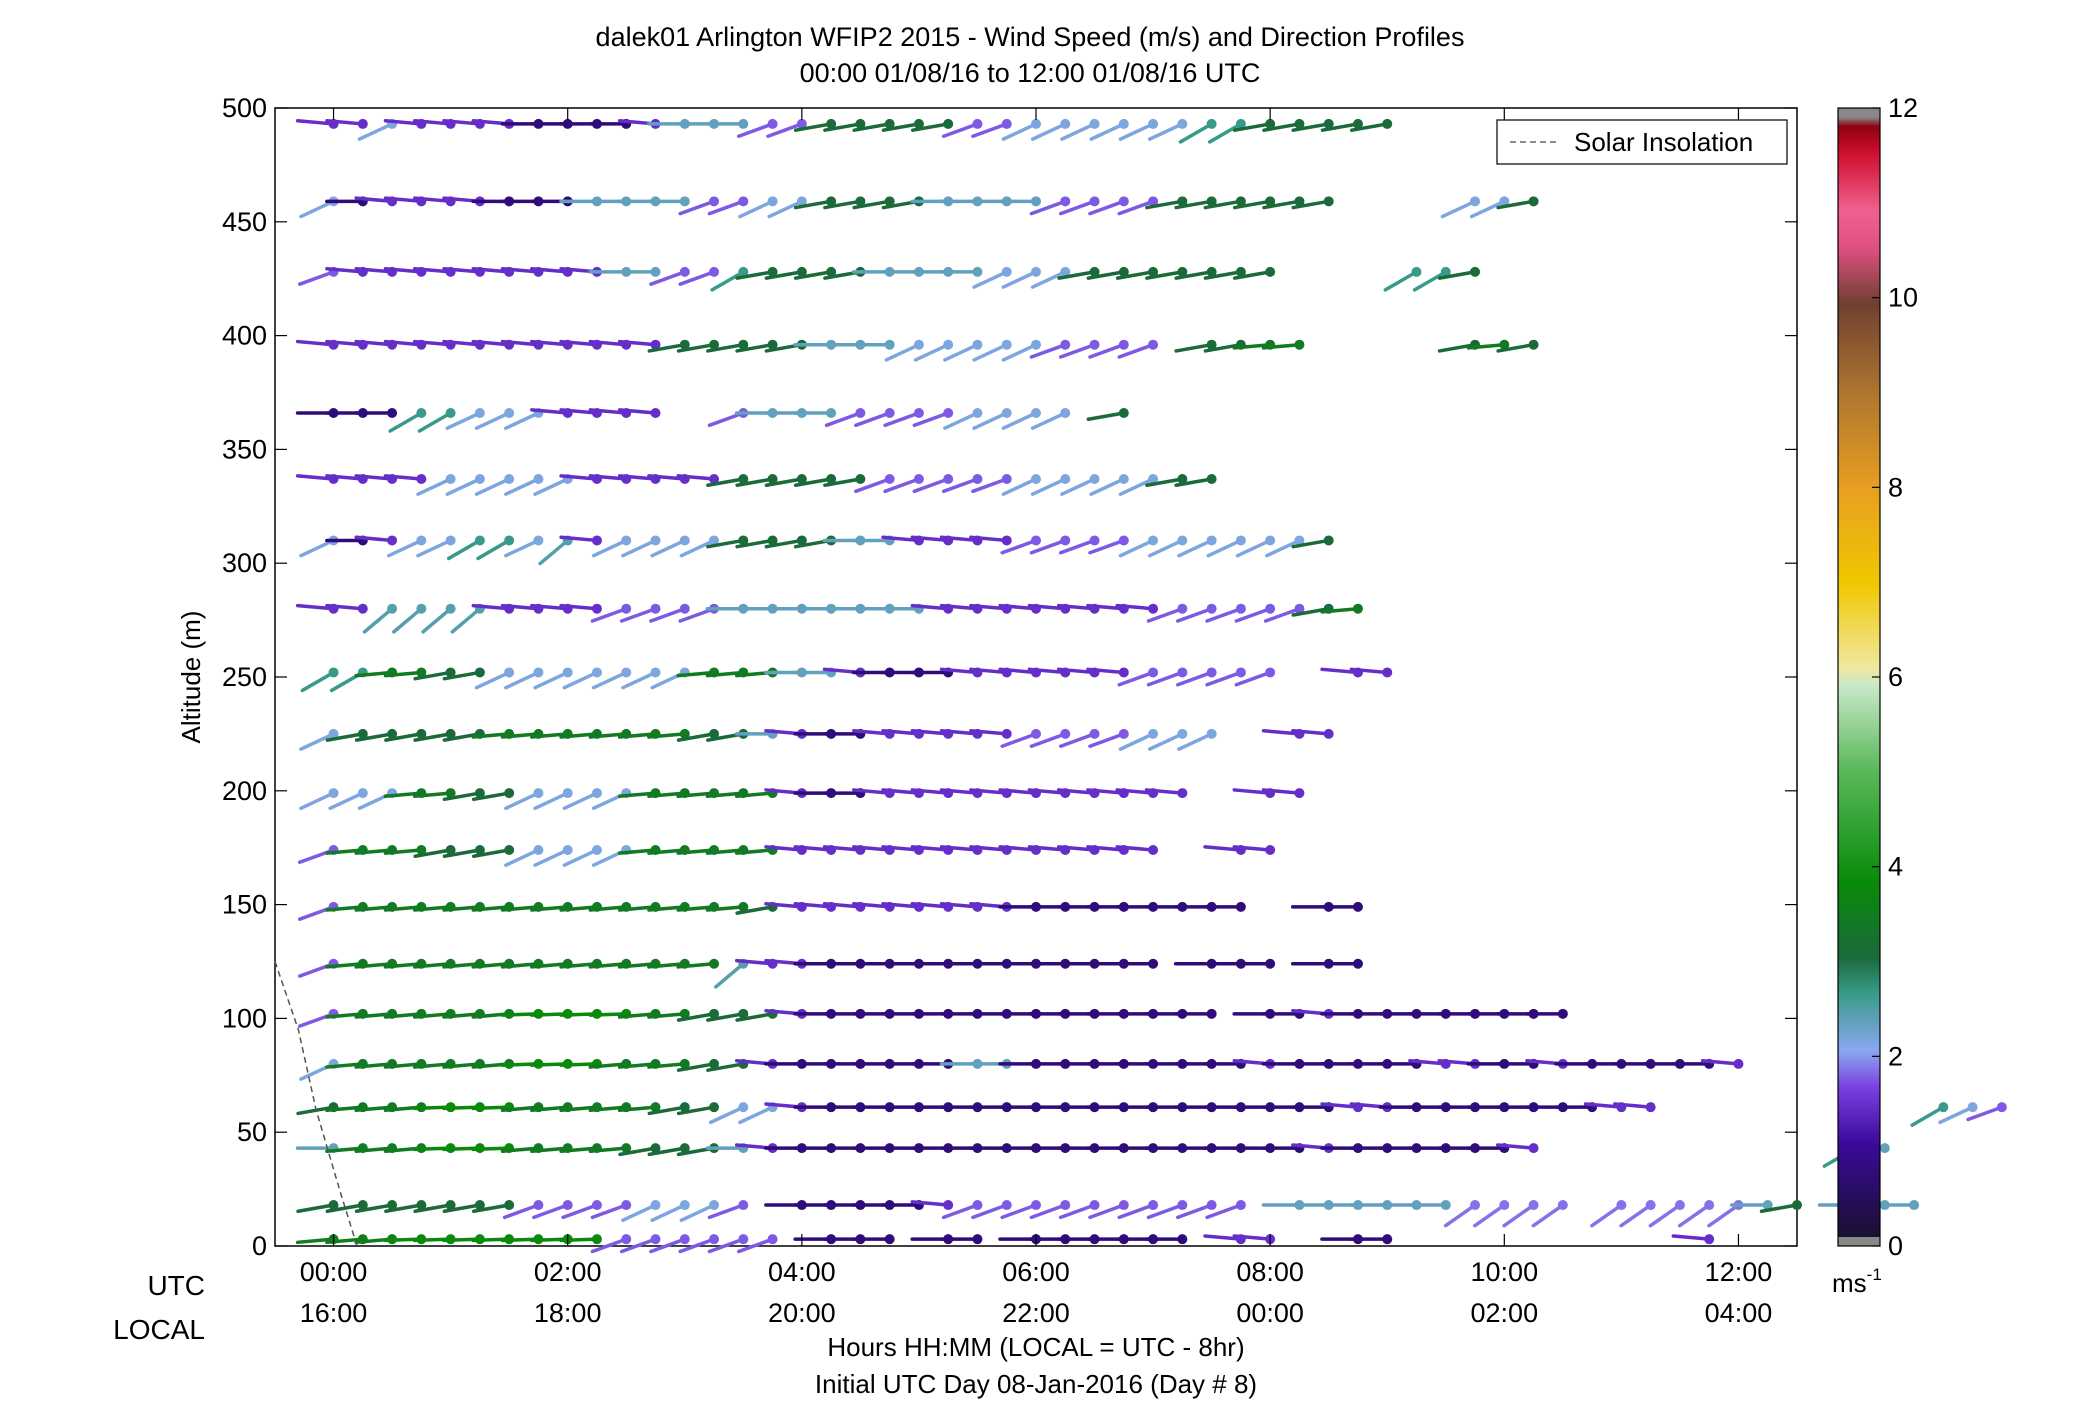 Image resolution: width=2098 pixels, height=1425 pixels. What do you see at coordinates (1739, 1272) in the screenshot?
I see `x-tick-label-utc: 12:00` at bounding box center [1739, 1272].